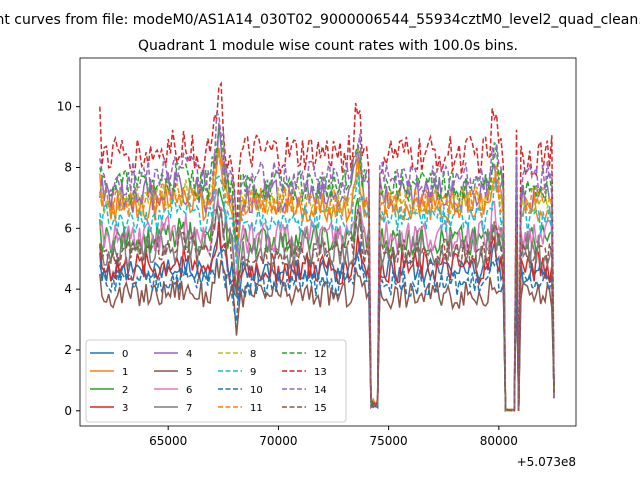  I want to click on legend-label: 2, so click(125, 390).